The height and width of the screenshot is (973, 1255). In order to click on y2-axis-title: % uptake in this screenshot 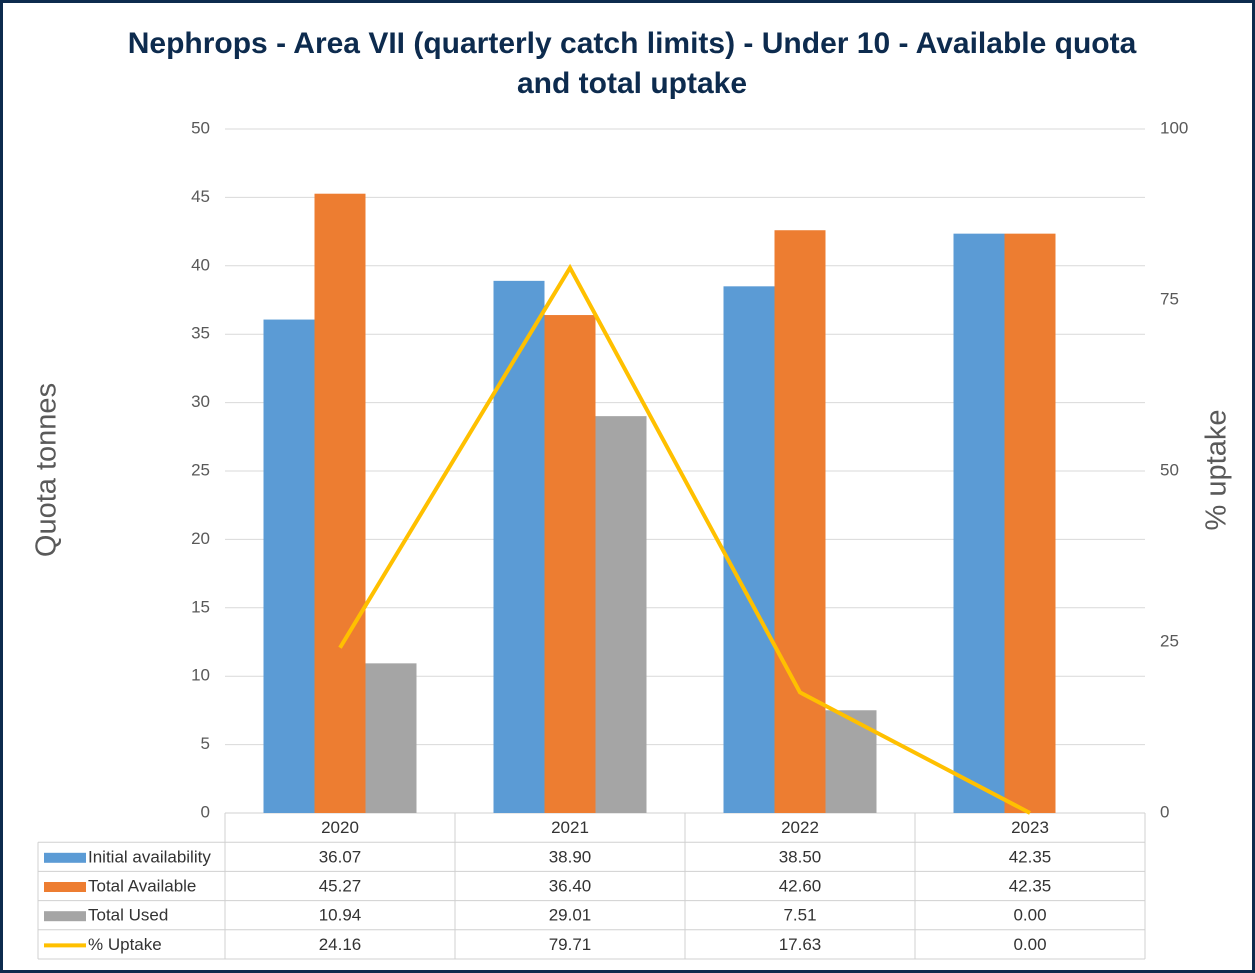, I will do `click(1217, 470)`.